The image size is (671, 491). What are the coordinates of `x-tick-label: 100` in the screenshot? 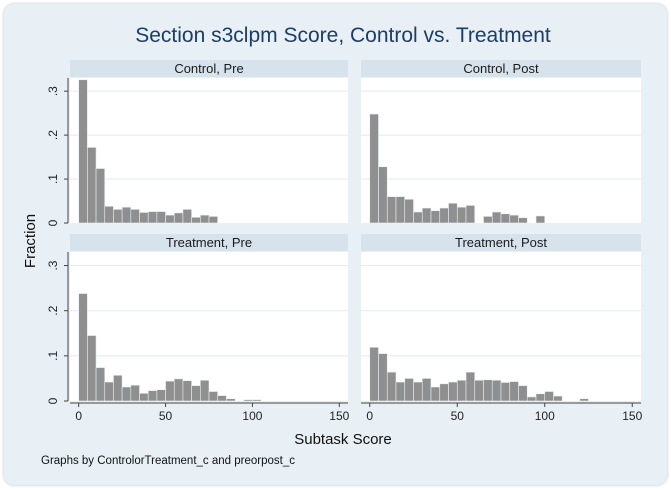 It's located at (252, 416).